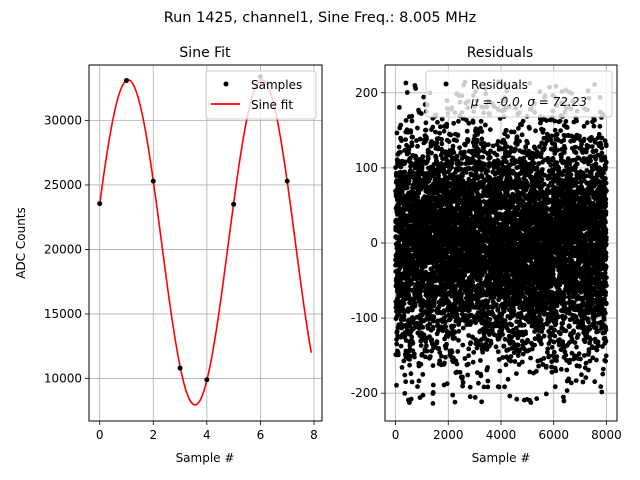 The height and width of the screenshot is (480, 640). Describe the element at coordinates (63, 120) in the screenshot. I see `left-ytick-label-4: 30000` at that location.